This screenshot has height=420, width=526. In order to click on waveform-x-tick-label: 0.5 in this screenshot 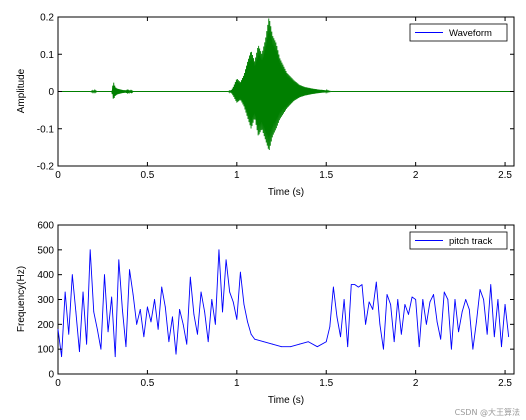, I will do `click(147, 175)`.